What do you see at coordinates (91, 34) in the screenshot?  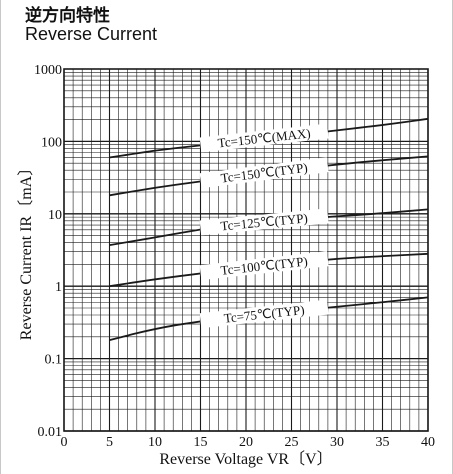 I see `chart-title-english: Reverse Current` at bounding box center [91, 34].